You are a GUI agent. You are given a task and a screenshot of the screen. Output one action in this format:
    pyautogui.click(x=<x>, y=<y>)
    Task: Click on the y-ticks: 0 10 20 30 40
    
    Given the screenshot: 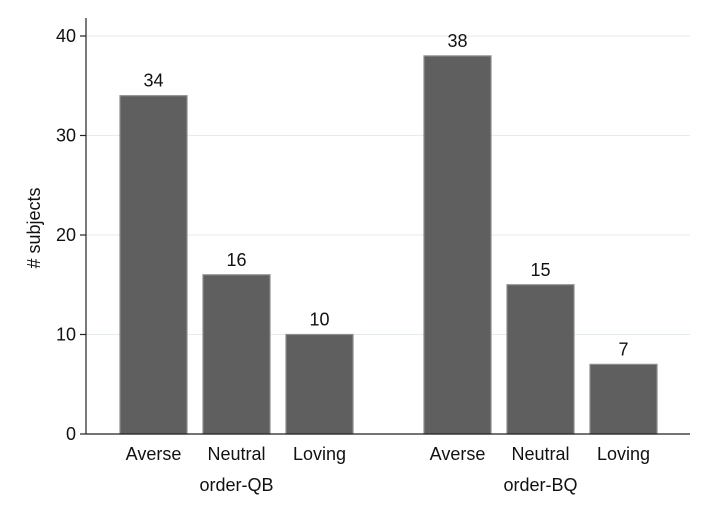 What is the action you would take?
    pyautogui.click(x=71, y=235)
    